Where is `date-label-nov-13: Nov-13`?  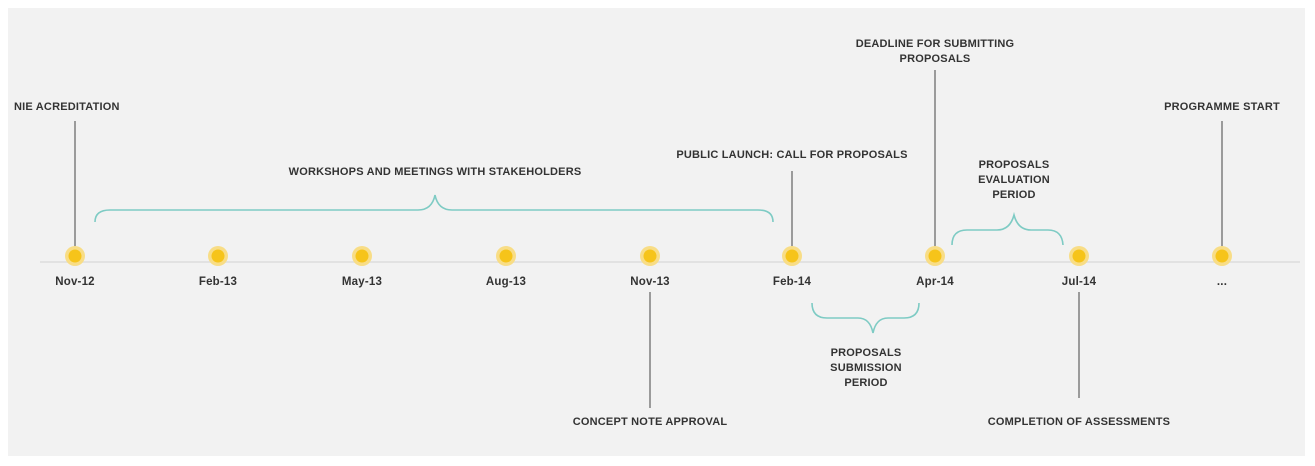
date-label-nov-13: Nov-13 is located at coordinates (650, 282).